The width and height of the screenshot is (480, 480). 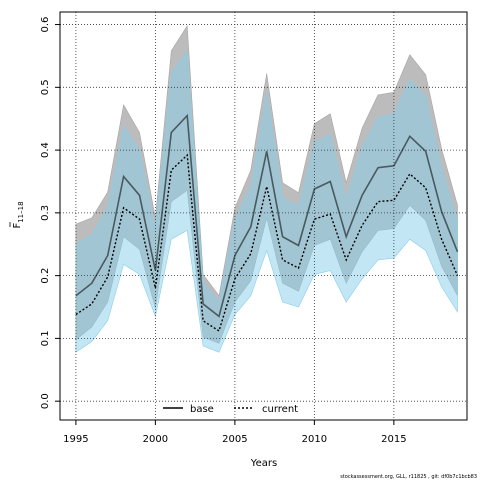 I want to click on y-tick-label-0.1: 0.1, so click(x=45, y=338).